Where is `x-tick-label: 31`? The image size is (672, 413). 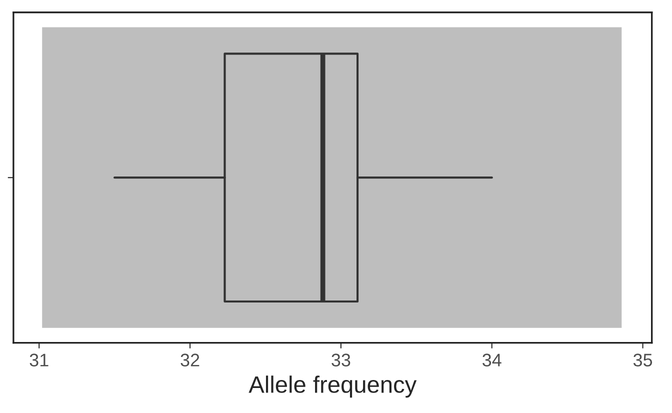
x-tick-label: 31 is located at coordinates (39, 360).